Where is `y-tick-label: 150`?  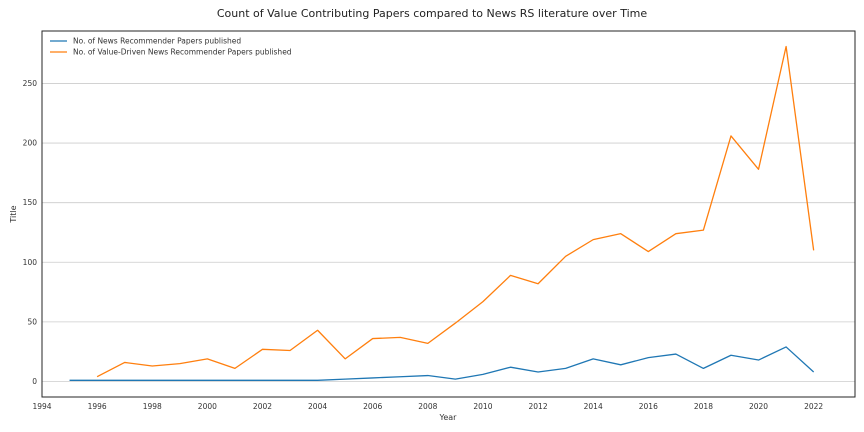
y-tick-label: 150 is located at coordinates (30, 202).